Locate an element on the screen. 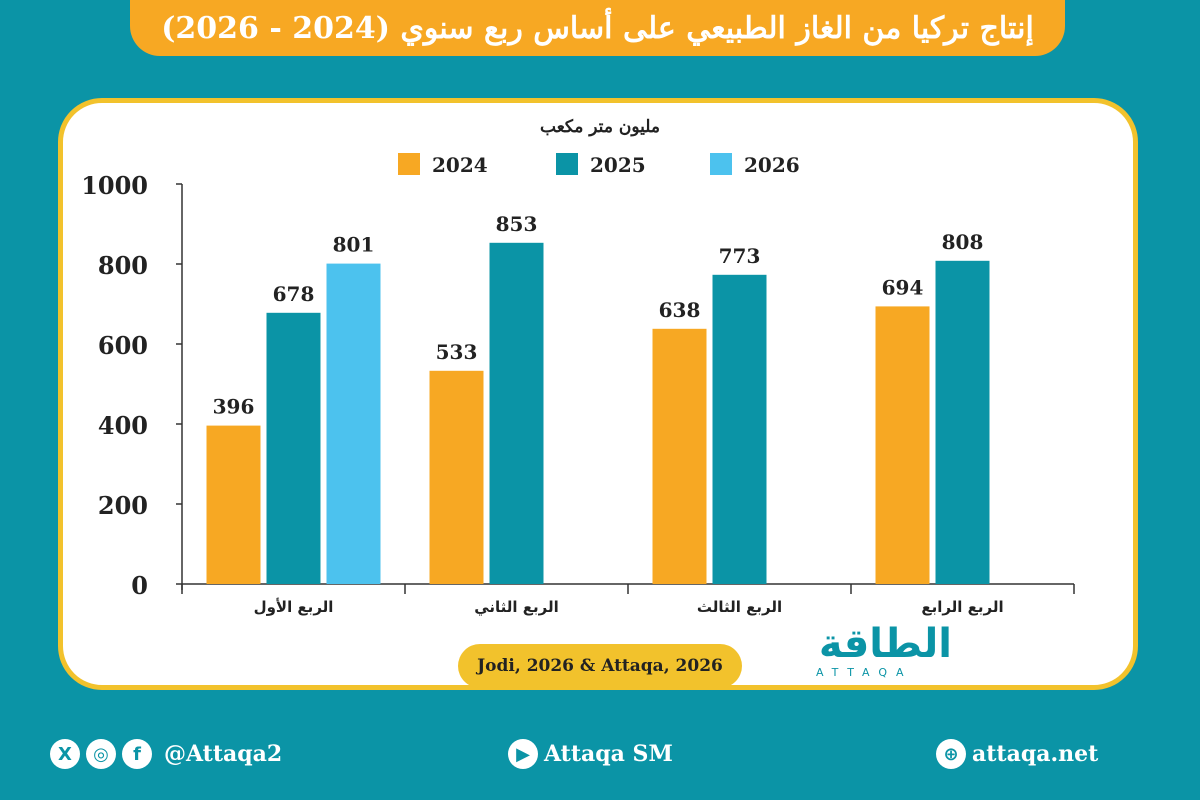 The image size is (1200, 800). website-link: ⊕ attaqa.net is located at coordinates (1017, 754).